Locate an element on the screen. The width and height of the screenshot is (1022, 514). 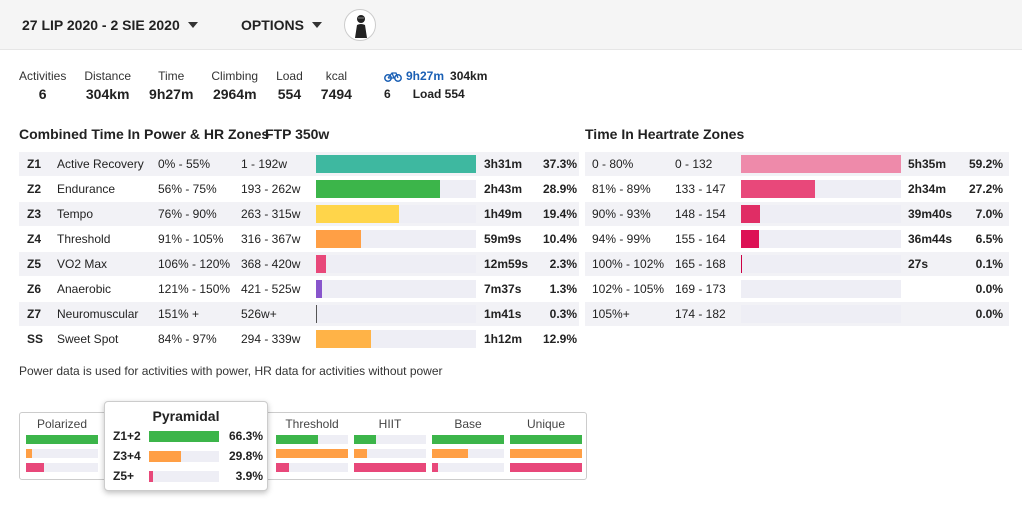
zone-code: Z5 is located at coordinates (34, 264).